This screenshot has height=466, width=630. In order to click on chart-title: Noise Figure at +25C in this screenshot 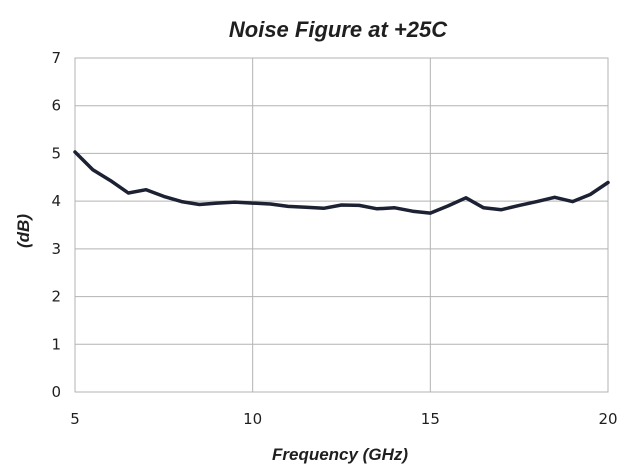, I will do `click(338, 29)`.